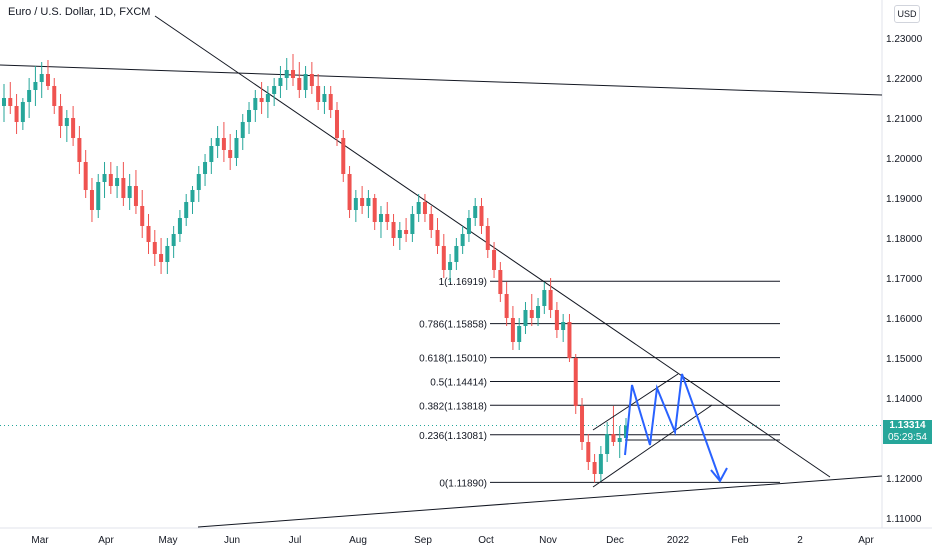  Describe the element at coordinates (635, 402) in the screenshot. I see `channel-upper-line` at that location.